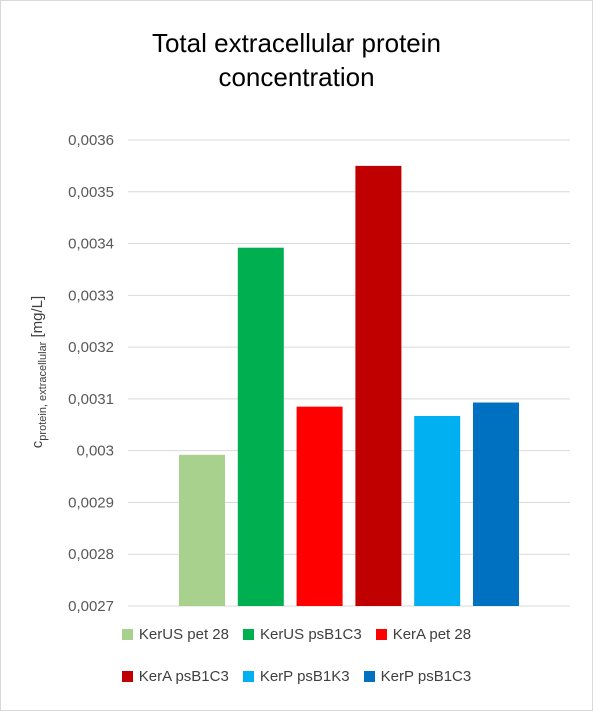 Image resolution: width=593 pixels, height=711 pixels. What do you see at coordinates (304, 676) in the screenshot?
I see `legend-label: KerP psB1K3` at bounding box center [304, 676].